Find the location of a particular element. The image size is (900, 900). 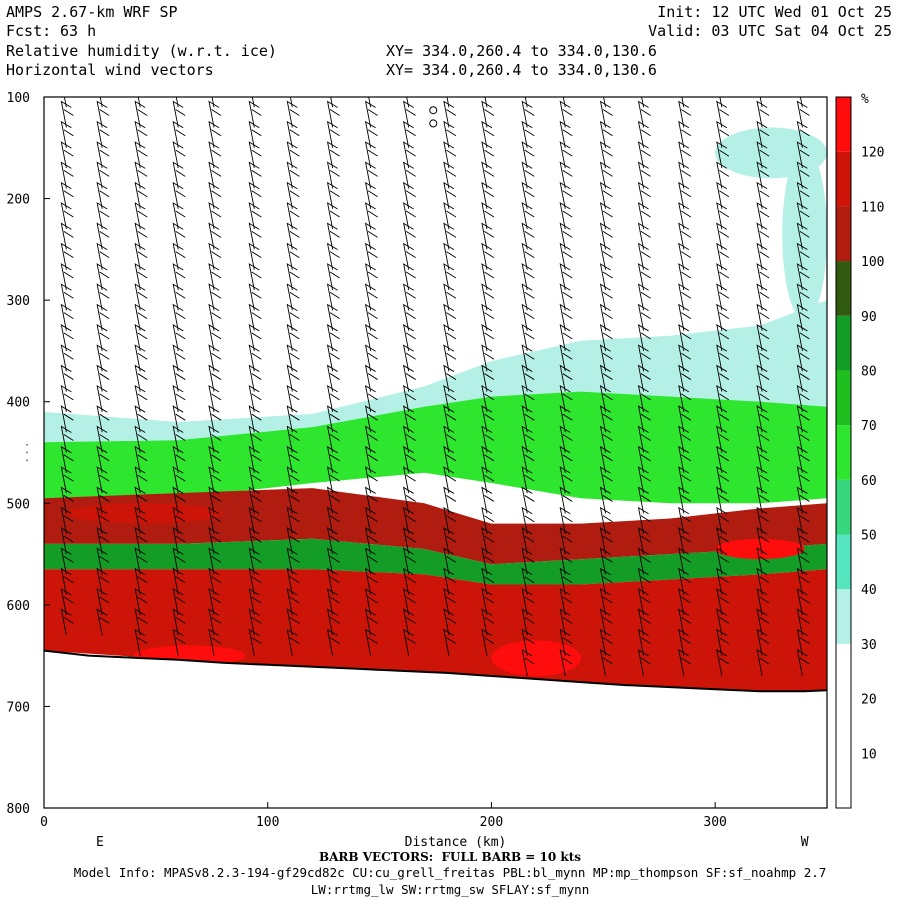

y-tick-label: 300 is located at coordinates (18, 301).